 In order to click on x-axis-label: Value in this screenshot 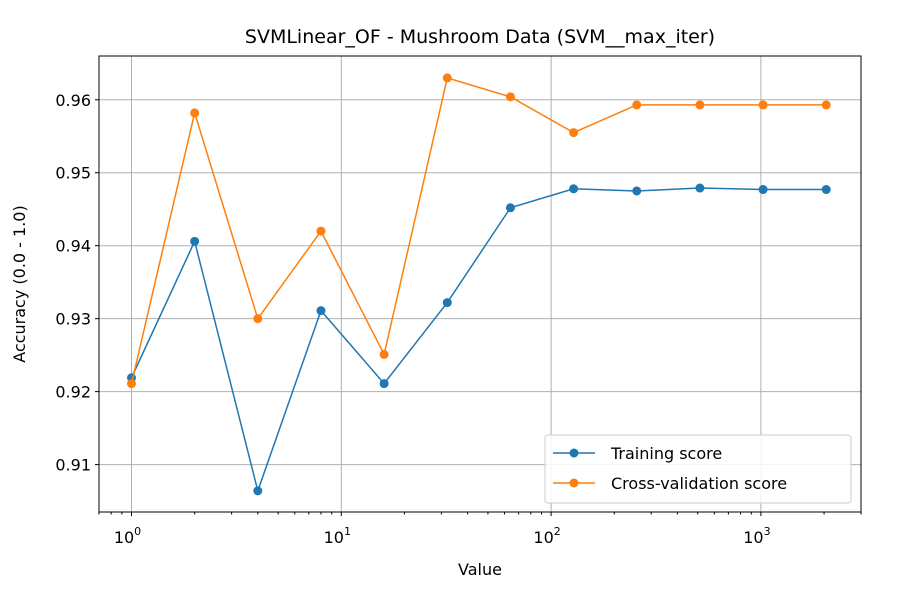, I will do `click(480, 569)`.